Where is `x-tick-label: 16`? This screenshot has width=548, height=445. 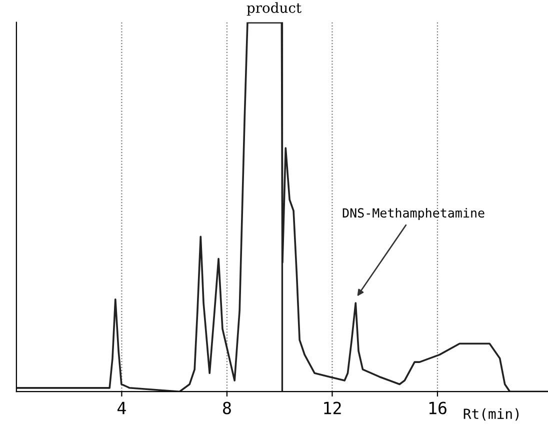
x-tick-label: 16 is located at coordinates (437, 408).